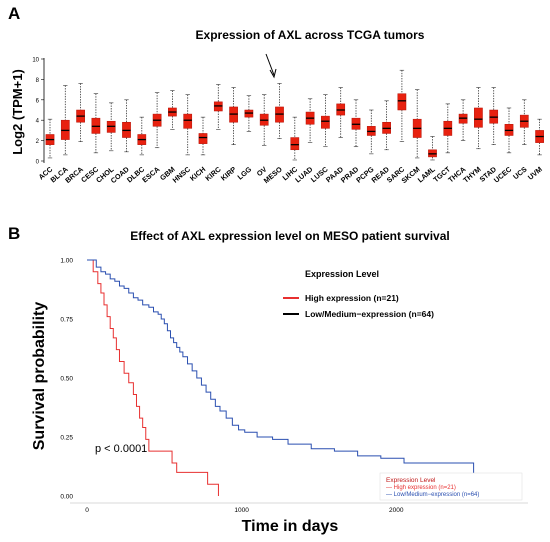  What do you see at coordinates (172, 110) in the screenshot?
I see `box-gbm` at bounding box center [172, 110].